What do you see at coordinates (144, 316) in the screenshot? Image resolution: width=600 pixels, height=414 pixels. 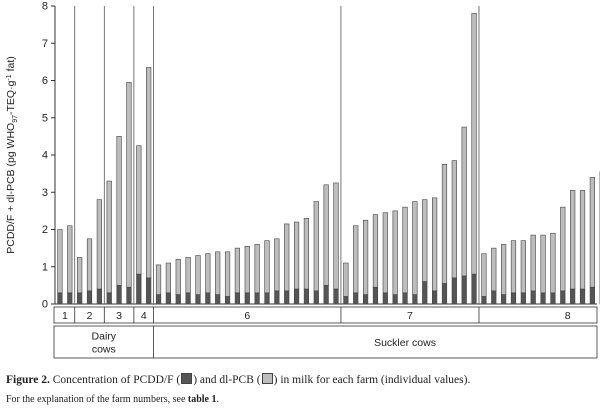 I see `farm-number-label: 4` at bounding box center [144, 316].